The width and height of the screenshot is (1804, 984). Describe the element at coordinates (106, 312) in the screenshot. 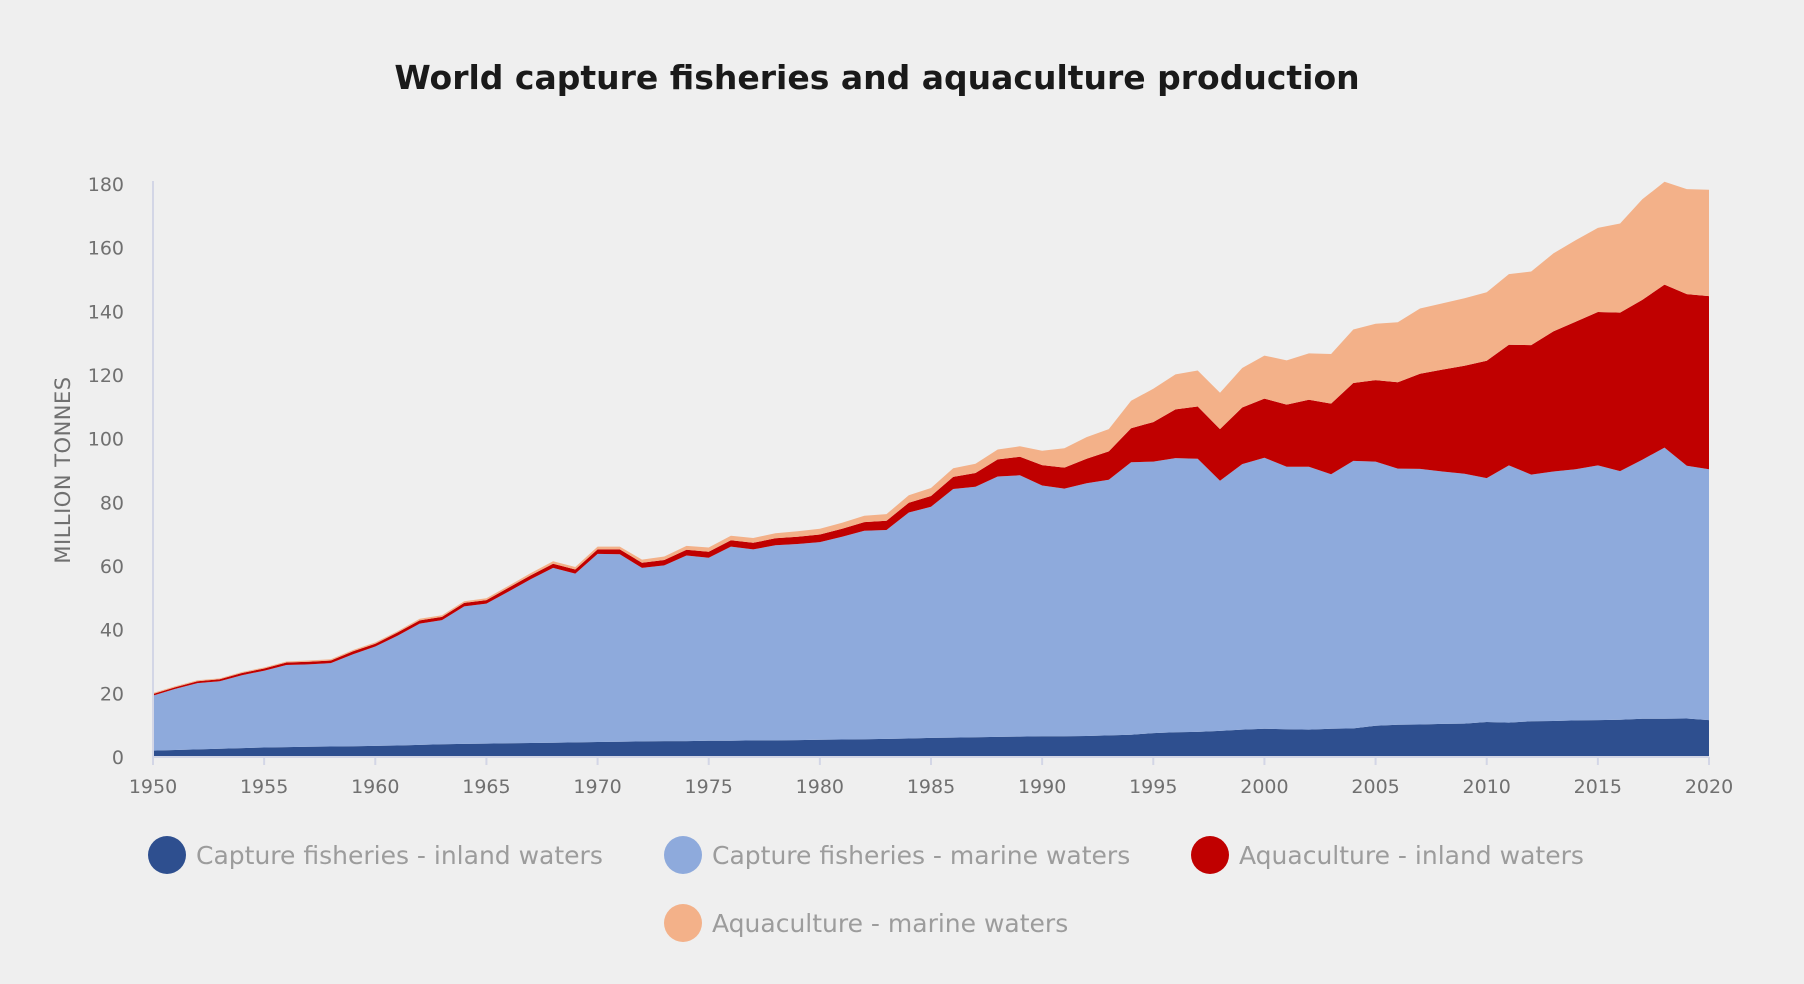

I see `y-tick-label: 140` at that location.